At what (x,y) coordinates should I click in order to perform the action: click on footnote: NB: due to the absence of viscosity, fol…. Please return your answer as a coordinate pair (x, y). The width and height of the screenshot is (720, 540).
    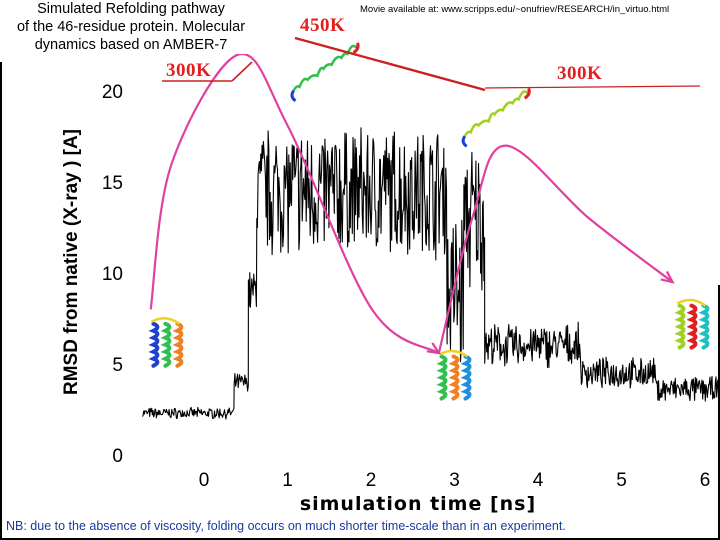
    Looking at the image, I should click on (286, 526).